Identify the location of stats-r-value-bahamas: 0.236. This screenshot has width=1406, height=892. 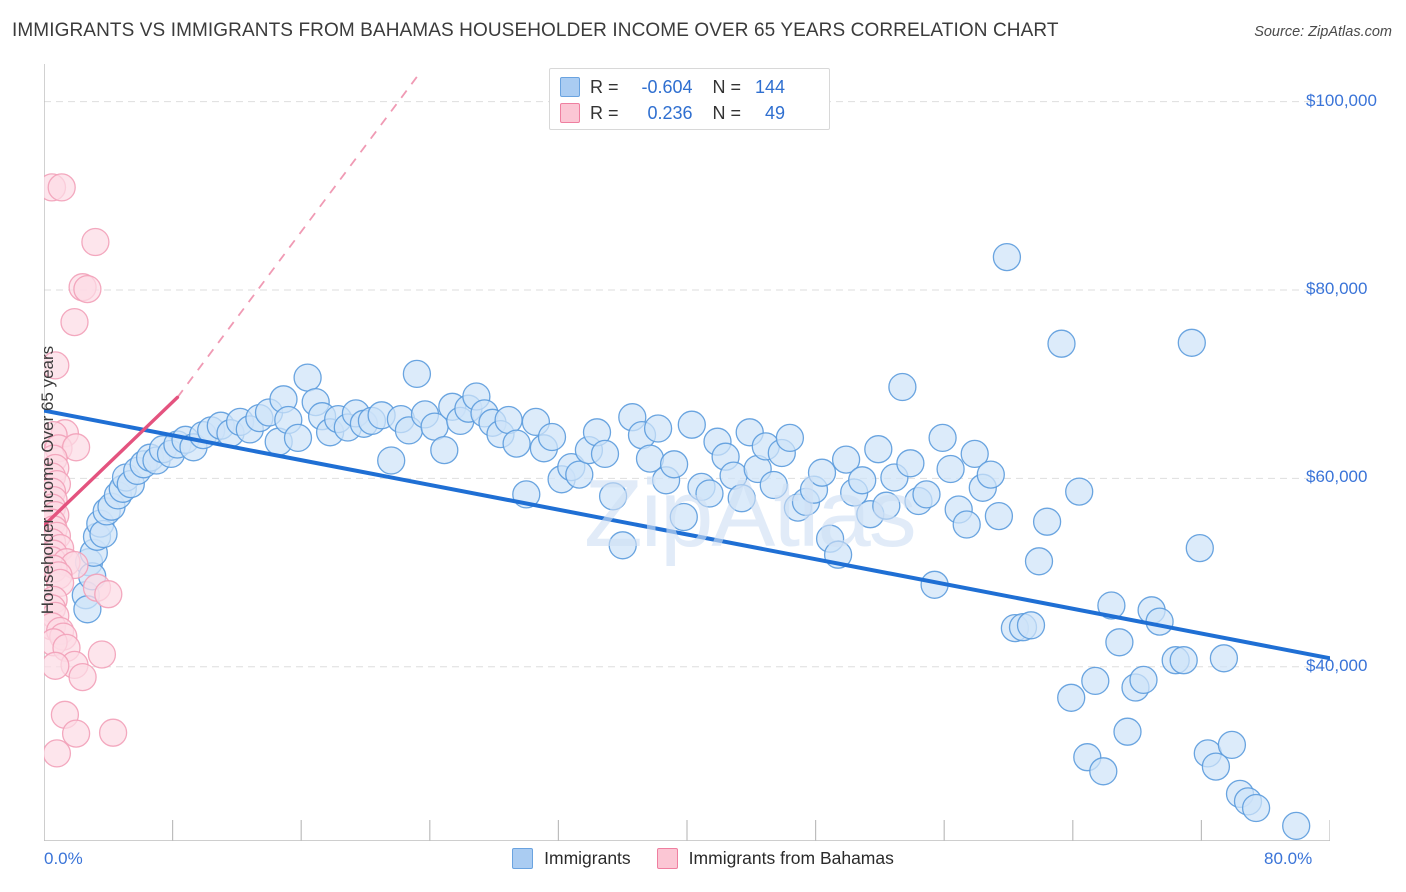
(670, 112).